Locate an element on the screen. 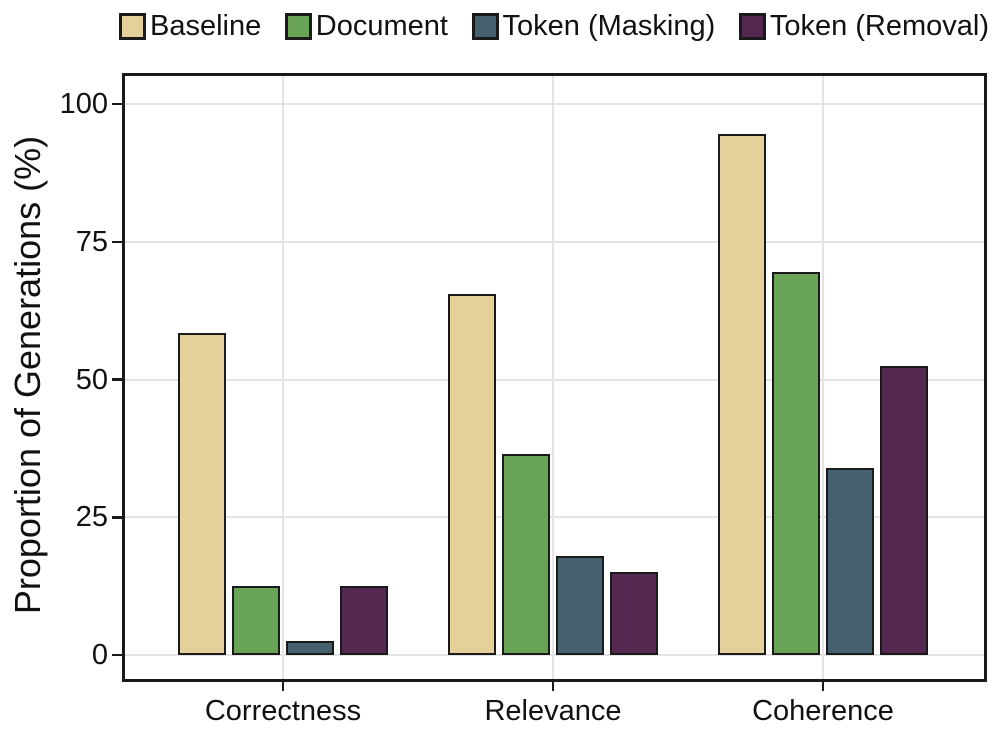  legend-label: Document is located at coordinates (381, 26).